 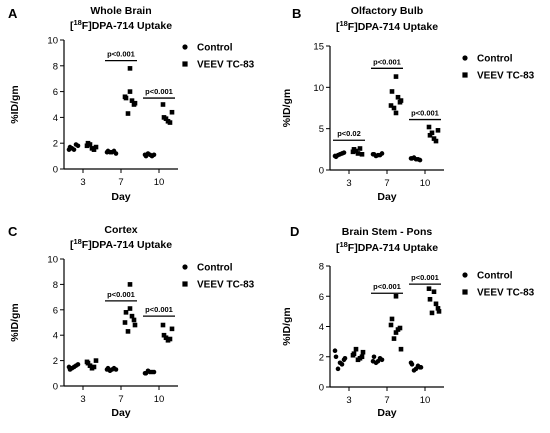 What do you see at coordinates (13, 13) in the screenshot?
I see `panel-letter: A` at bounding box center [13, 13].